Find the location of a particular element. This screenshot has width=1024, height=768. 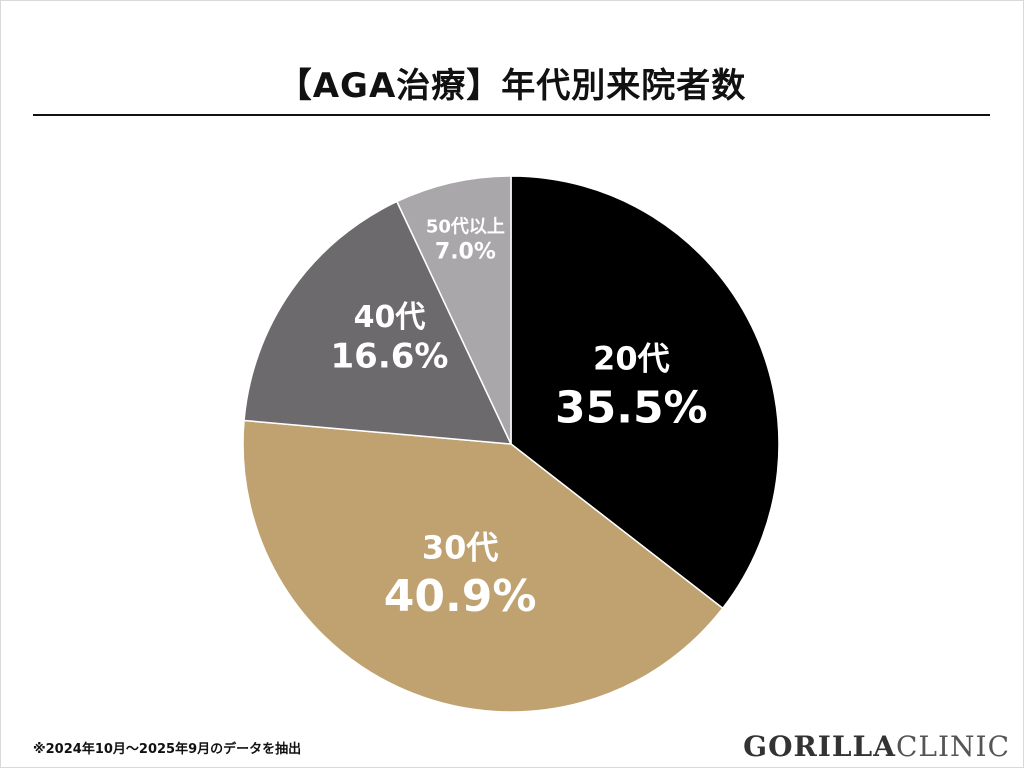

title-underline is located at coordinates (511, 115).